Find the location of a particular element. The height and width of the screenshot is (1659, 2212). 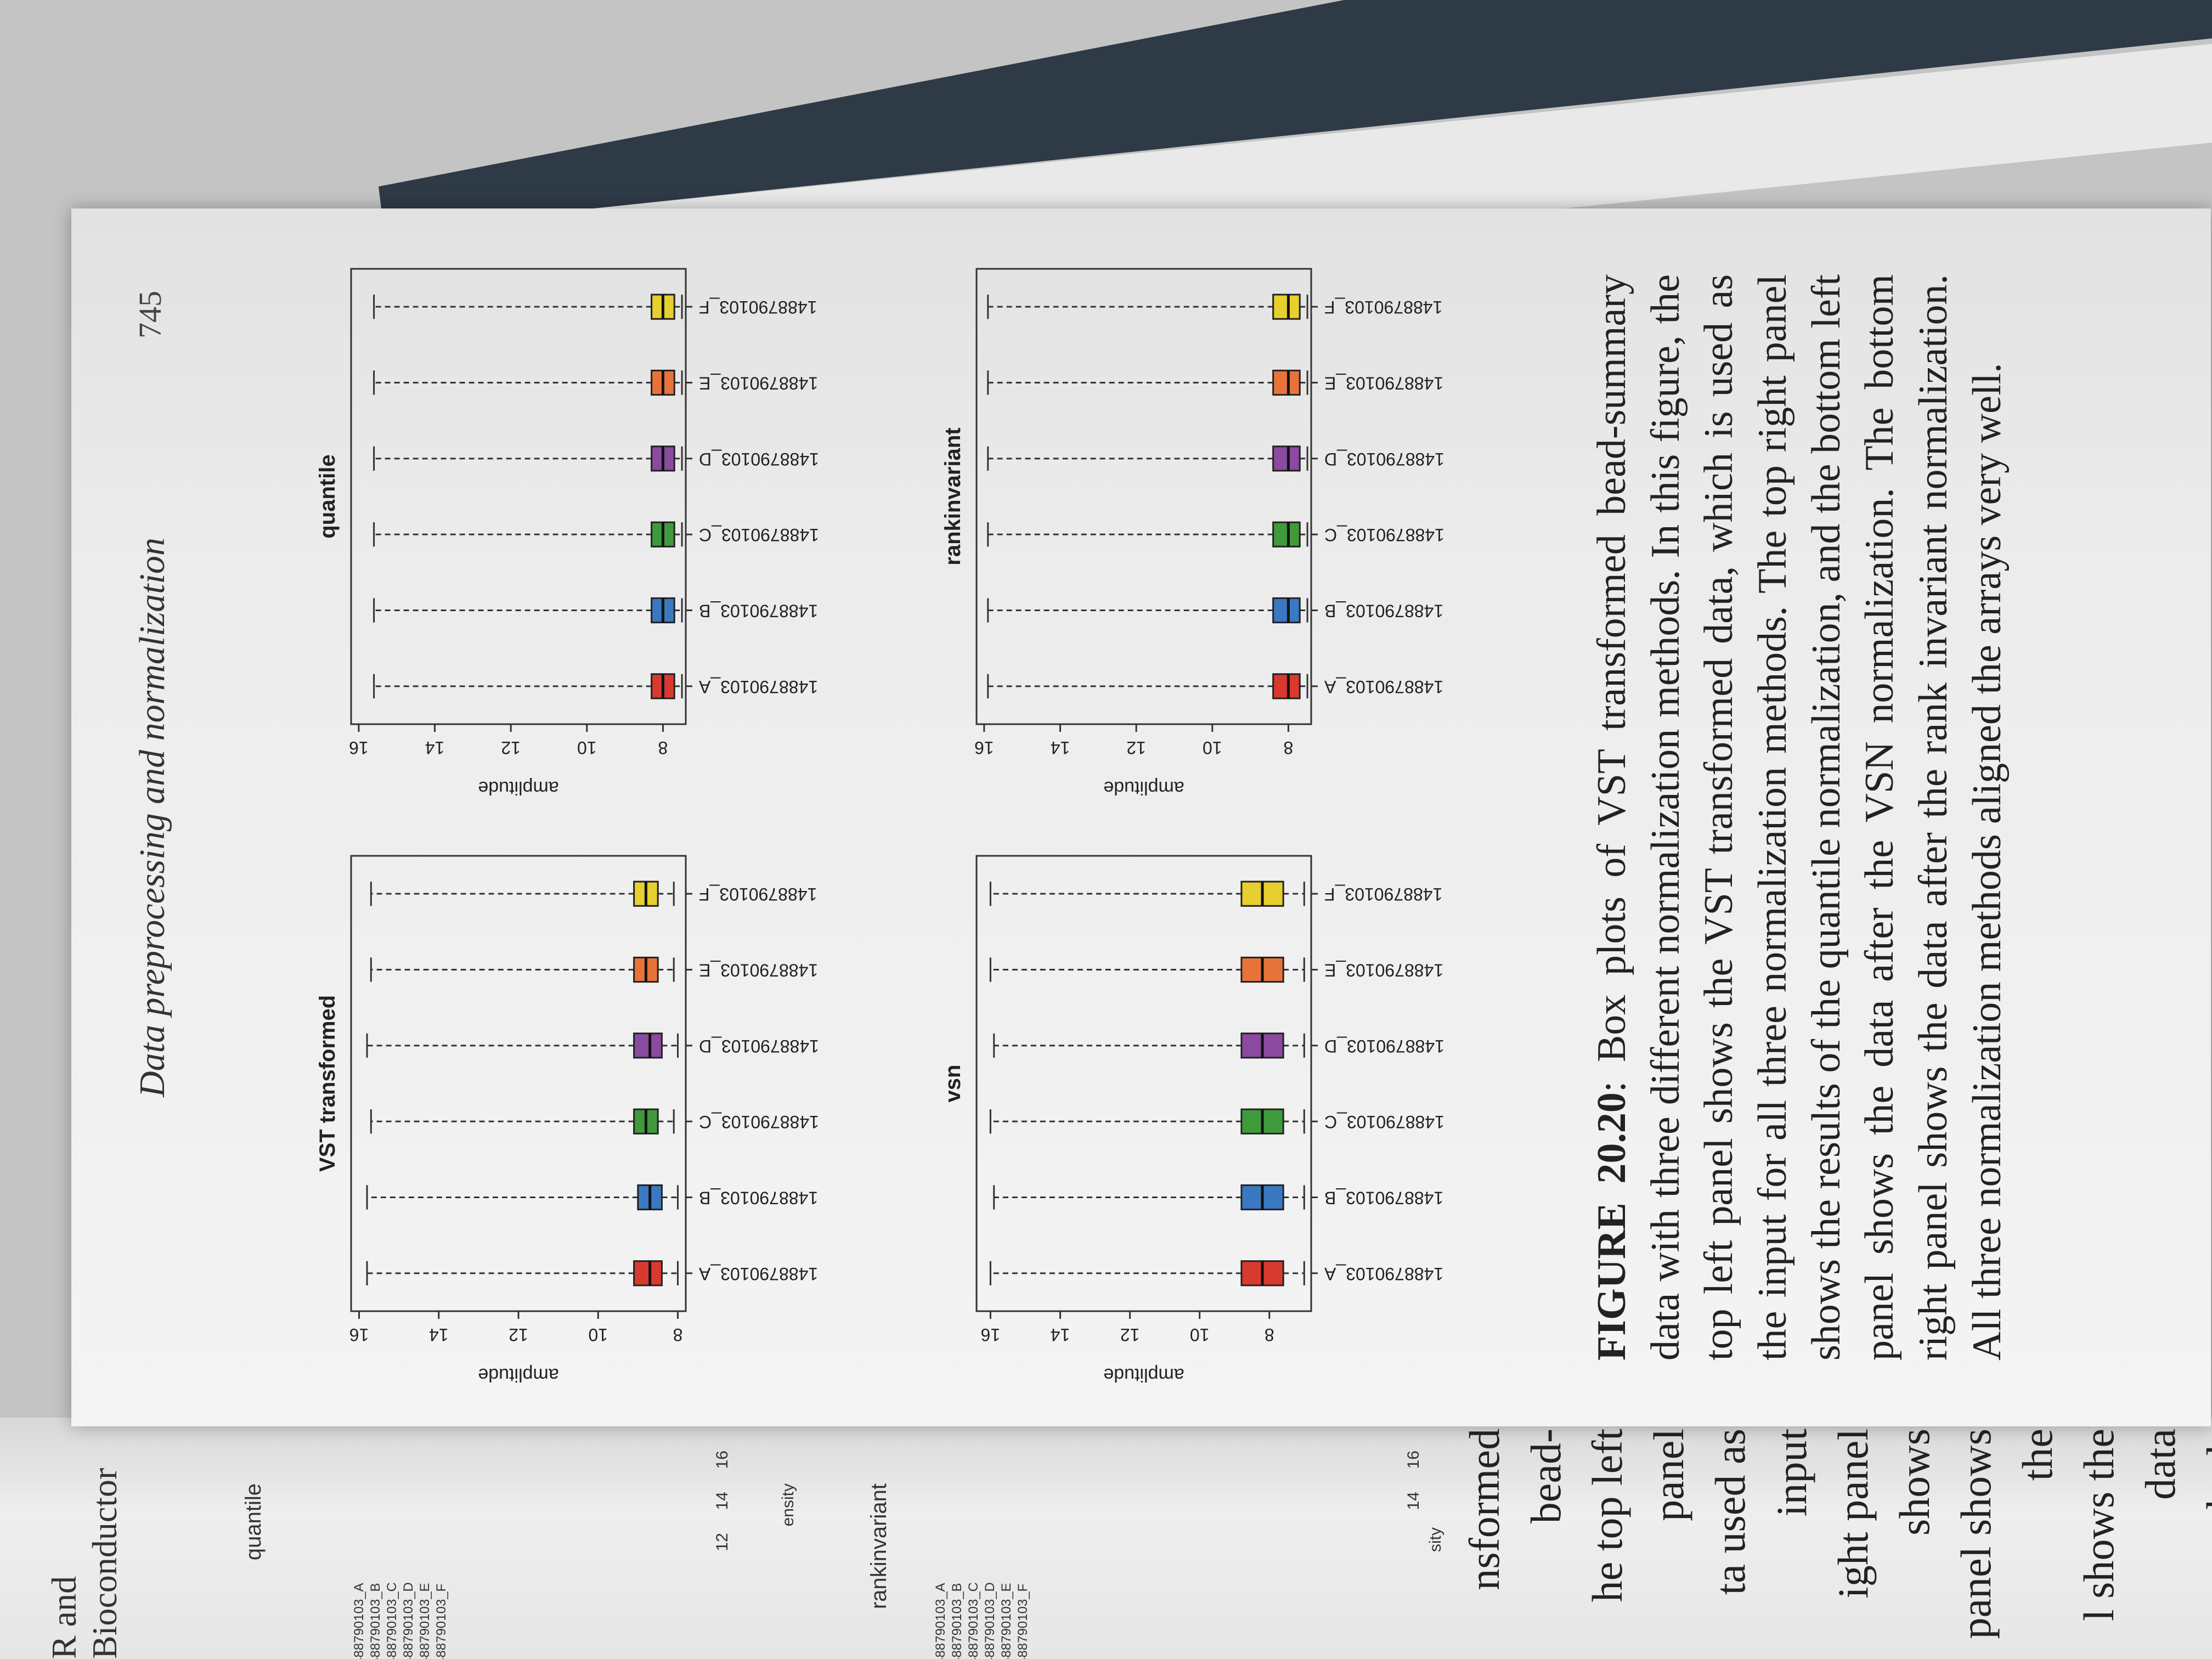

running-head: Data preprocessing and normalization is located at coordinates (152, 818).